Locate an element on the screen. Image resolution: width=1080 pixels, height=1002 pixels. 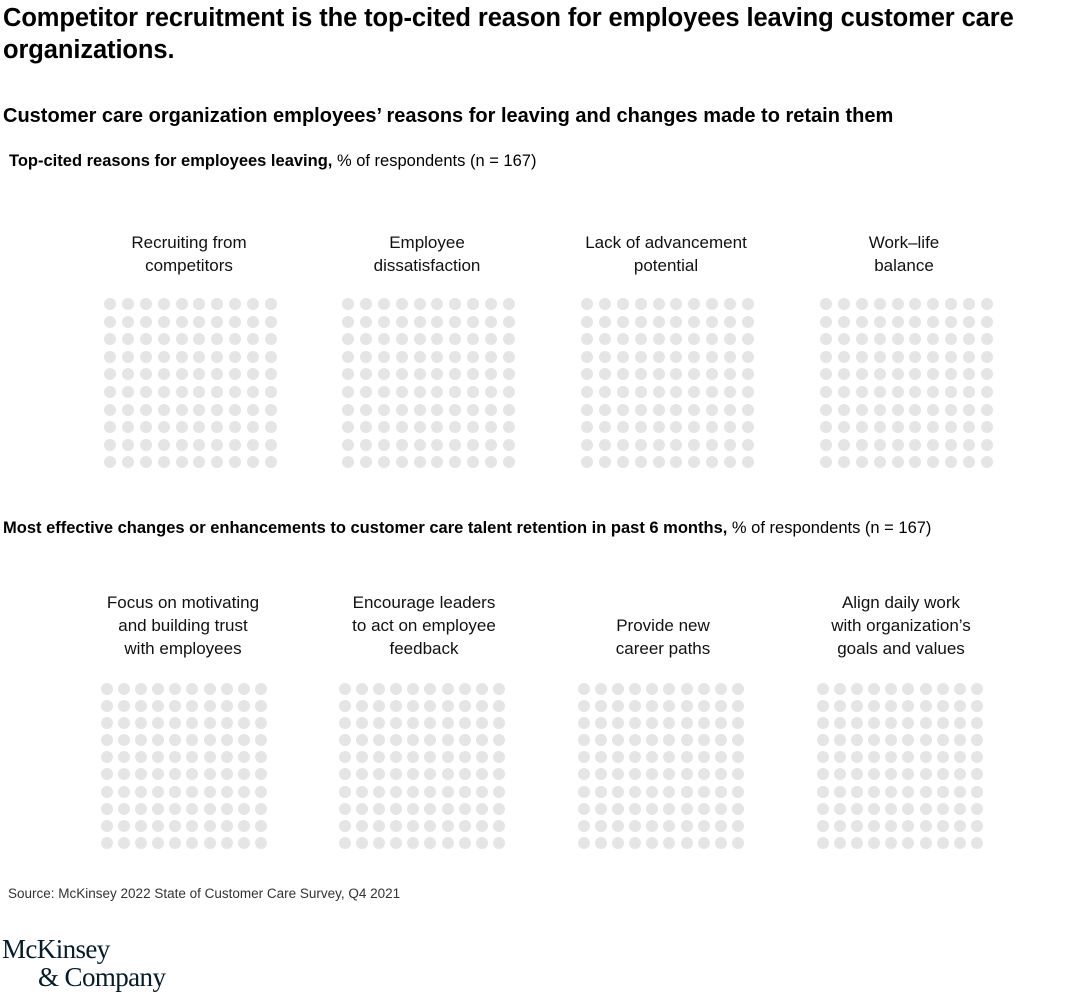
logo-line2: & Company is located at coordinates (102, 977).